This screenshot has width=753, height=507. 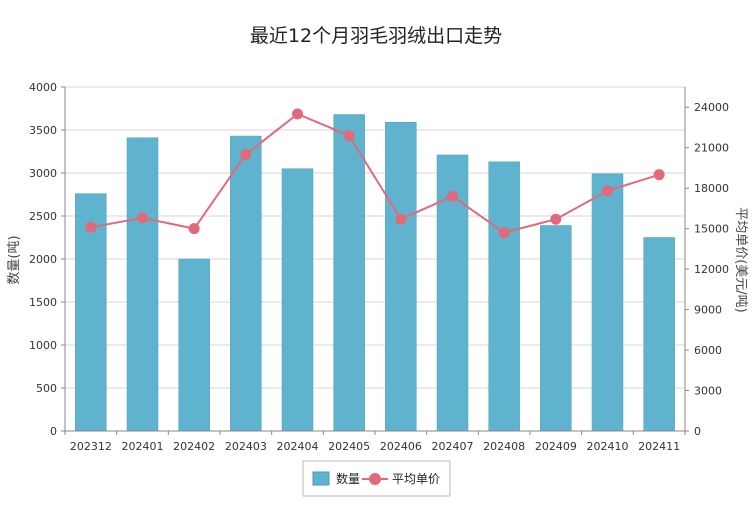 I want to click on y-axis-label: 数量(吨), so click(x=14, y=259).